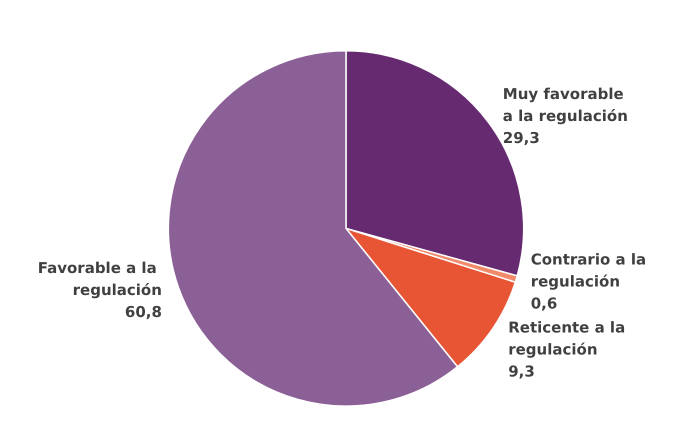  Describe the element at coordinates (100, 279) in the screenshot. I see `slice-label: Favorable a la regulación` at that location.